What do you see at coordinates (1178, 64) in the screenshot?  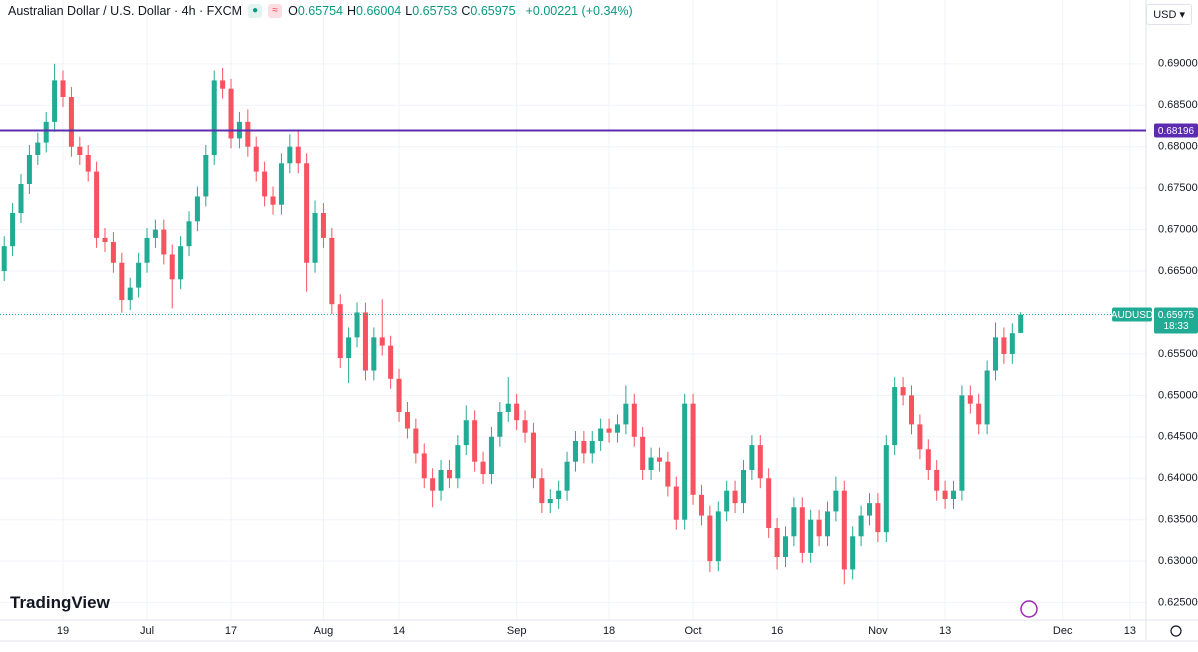 I see `y-tick-label: 0.69000` at bounding box center [1178, 64].